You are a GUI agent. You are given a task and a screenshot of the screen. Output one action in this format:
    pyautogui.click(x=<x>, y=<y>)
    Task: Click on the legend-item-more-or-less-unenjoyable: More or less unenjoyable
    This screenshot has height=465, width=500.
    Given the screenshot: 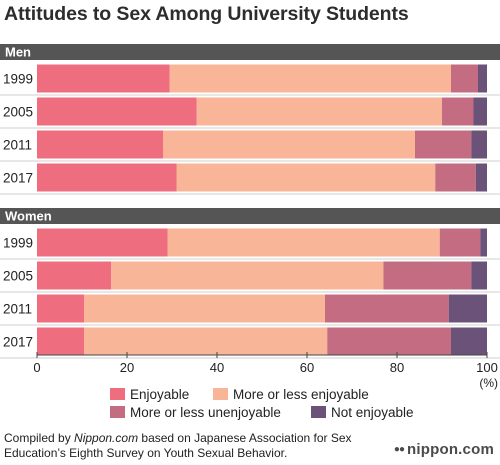 What is the action you would take?
    pyautogui.click(x=195, y=412)
    